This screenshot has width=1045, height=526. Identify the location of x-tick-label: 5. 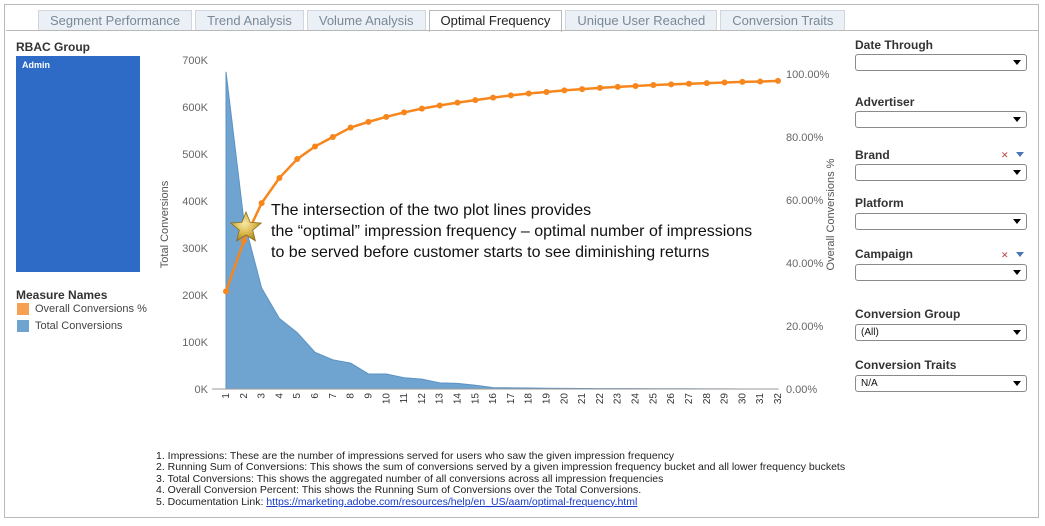
(297, 396).